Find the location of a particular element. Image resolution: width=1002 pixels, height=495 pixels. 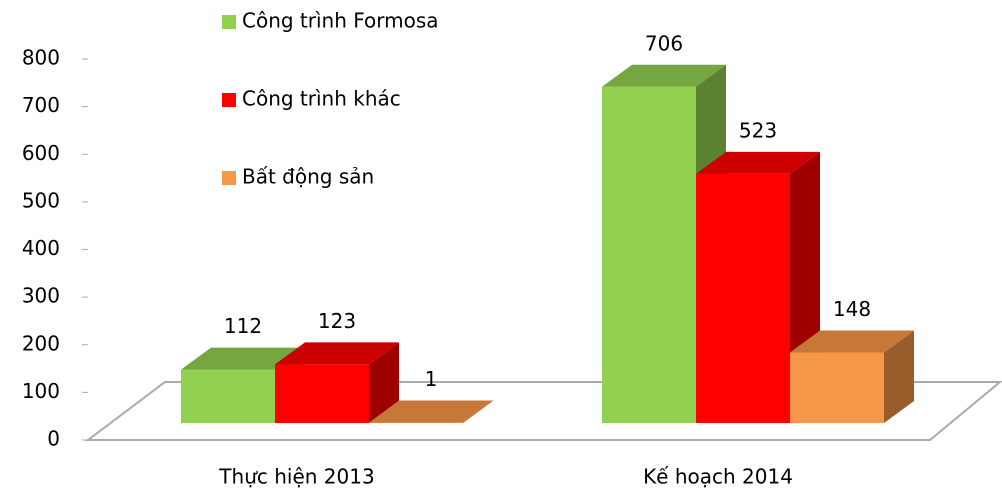

legend-label: Bất động sản is located at coordinates (308, 177).